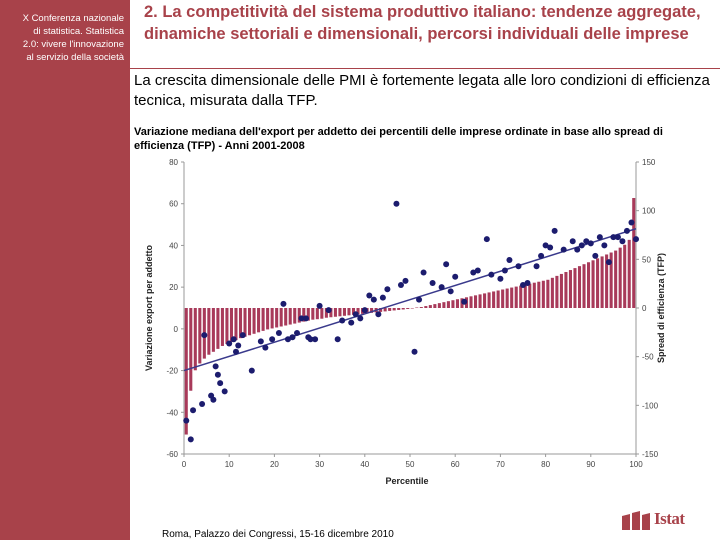  What do you see at coordinates (75, 57) in the screenshot?
I see `conference-caption-line: al servizio della società` at bounding box center [75, 57].